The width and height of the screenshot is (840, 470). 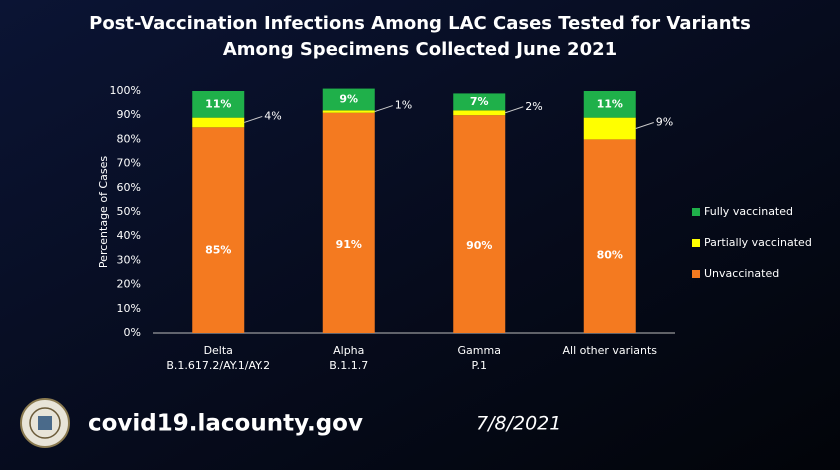 I want to click on data-label: 1%, so click(x=403, y=105).